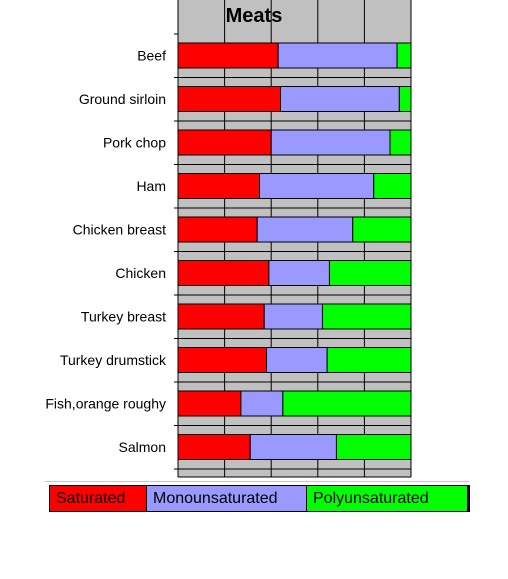 The height and width of the screenshot is (579, 508). What do you see at coordinates (254, 16) in the screenshot?
I see `chart-title: Meats` at bounding box center [254, 16].